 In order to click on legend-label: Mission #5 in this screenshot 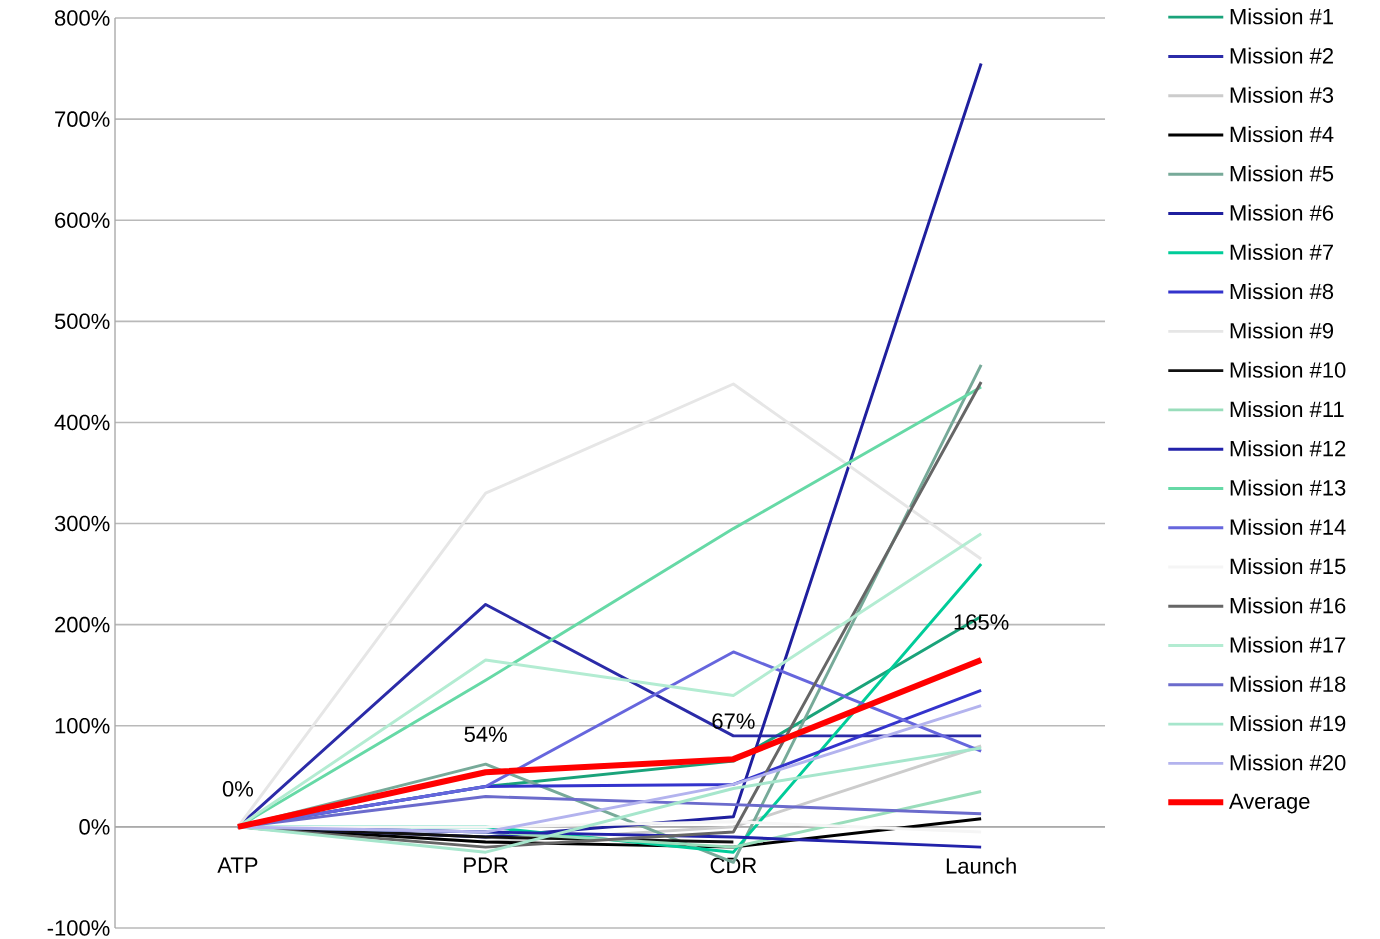, I will do `click(1282, 173)`.